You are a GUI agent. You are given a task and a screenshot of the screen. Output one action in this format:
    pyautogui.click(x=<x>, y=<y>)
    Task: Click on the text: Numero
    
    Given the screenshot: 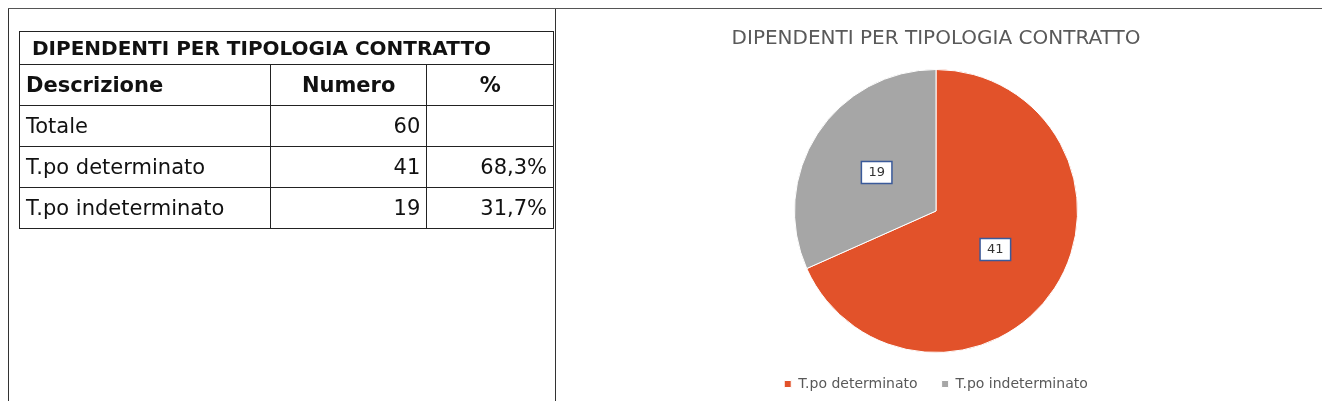 What is the action you would take?
    pyautogui.click(x=348, y=85)
    